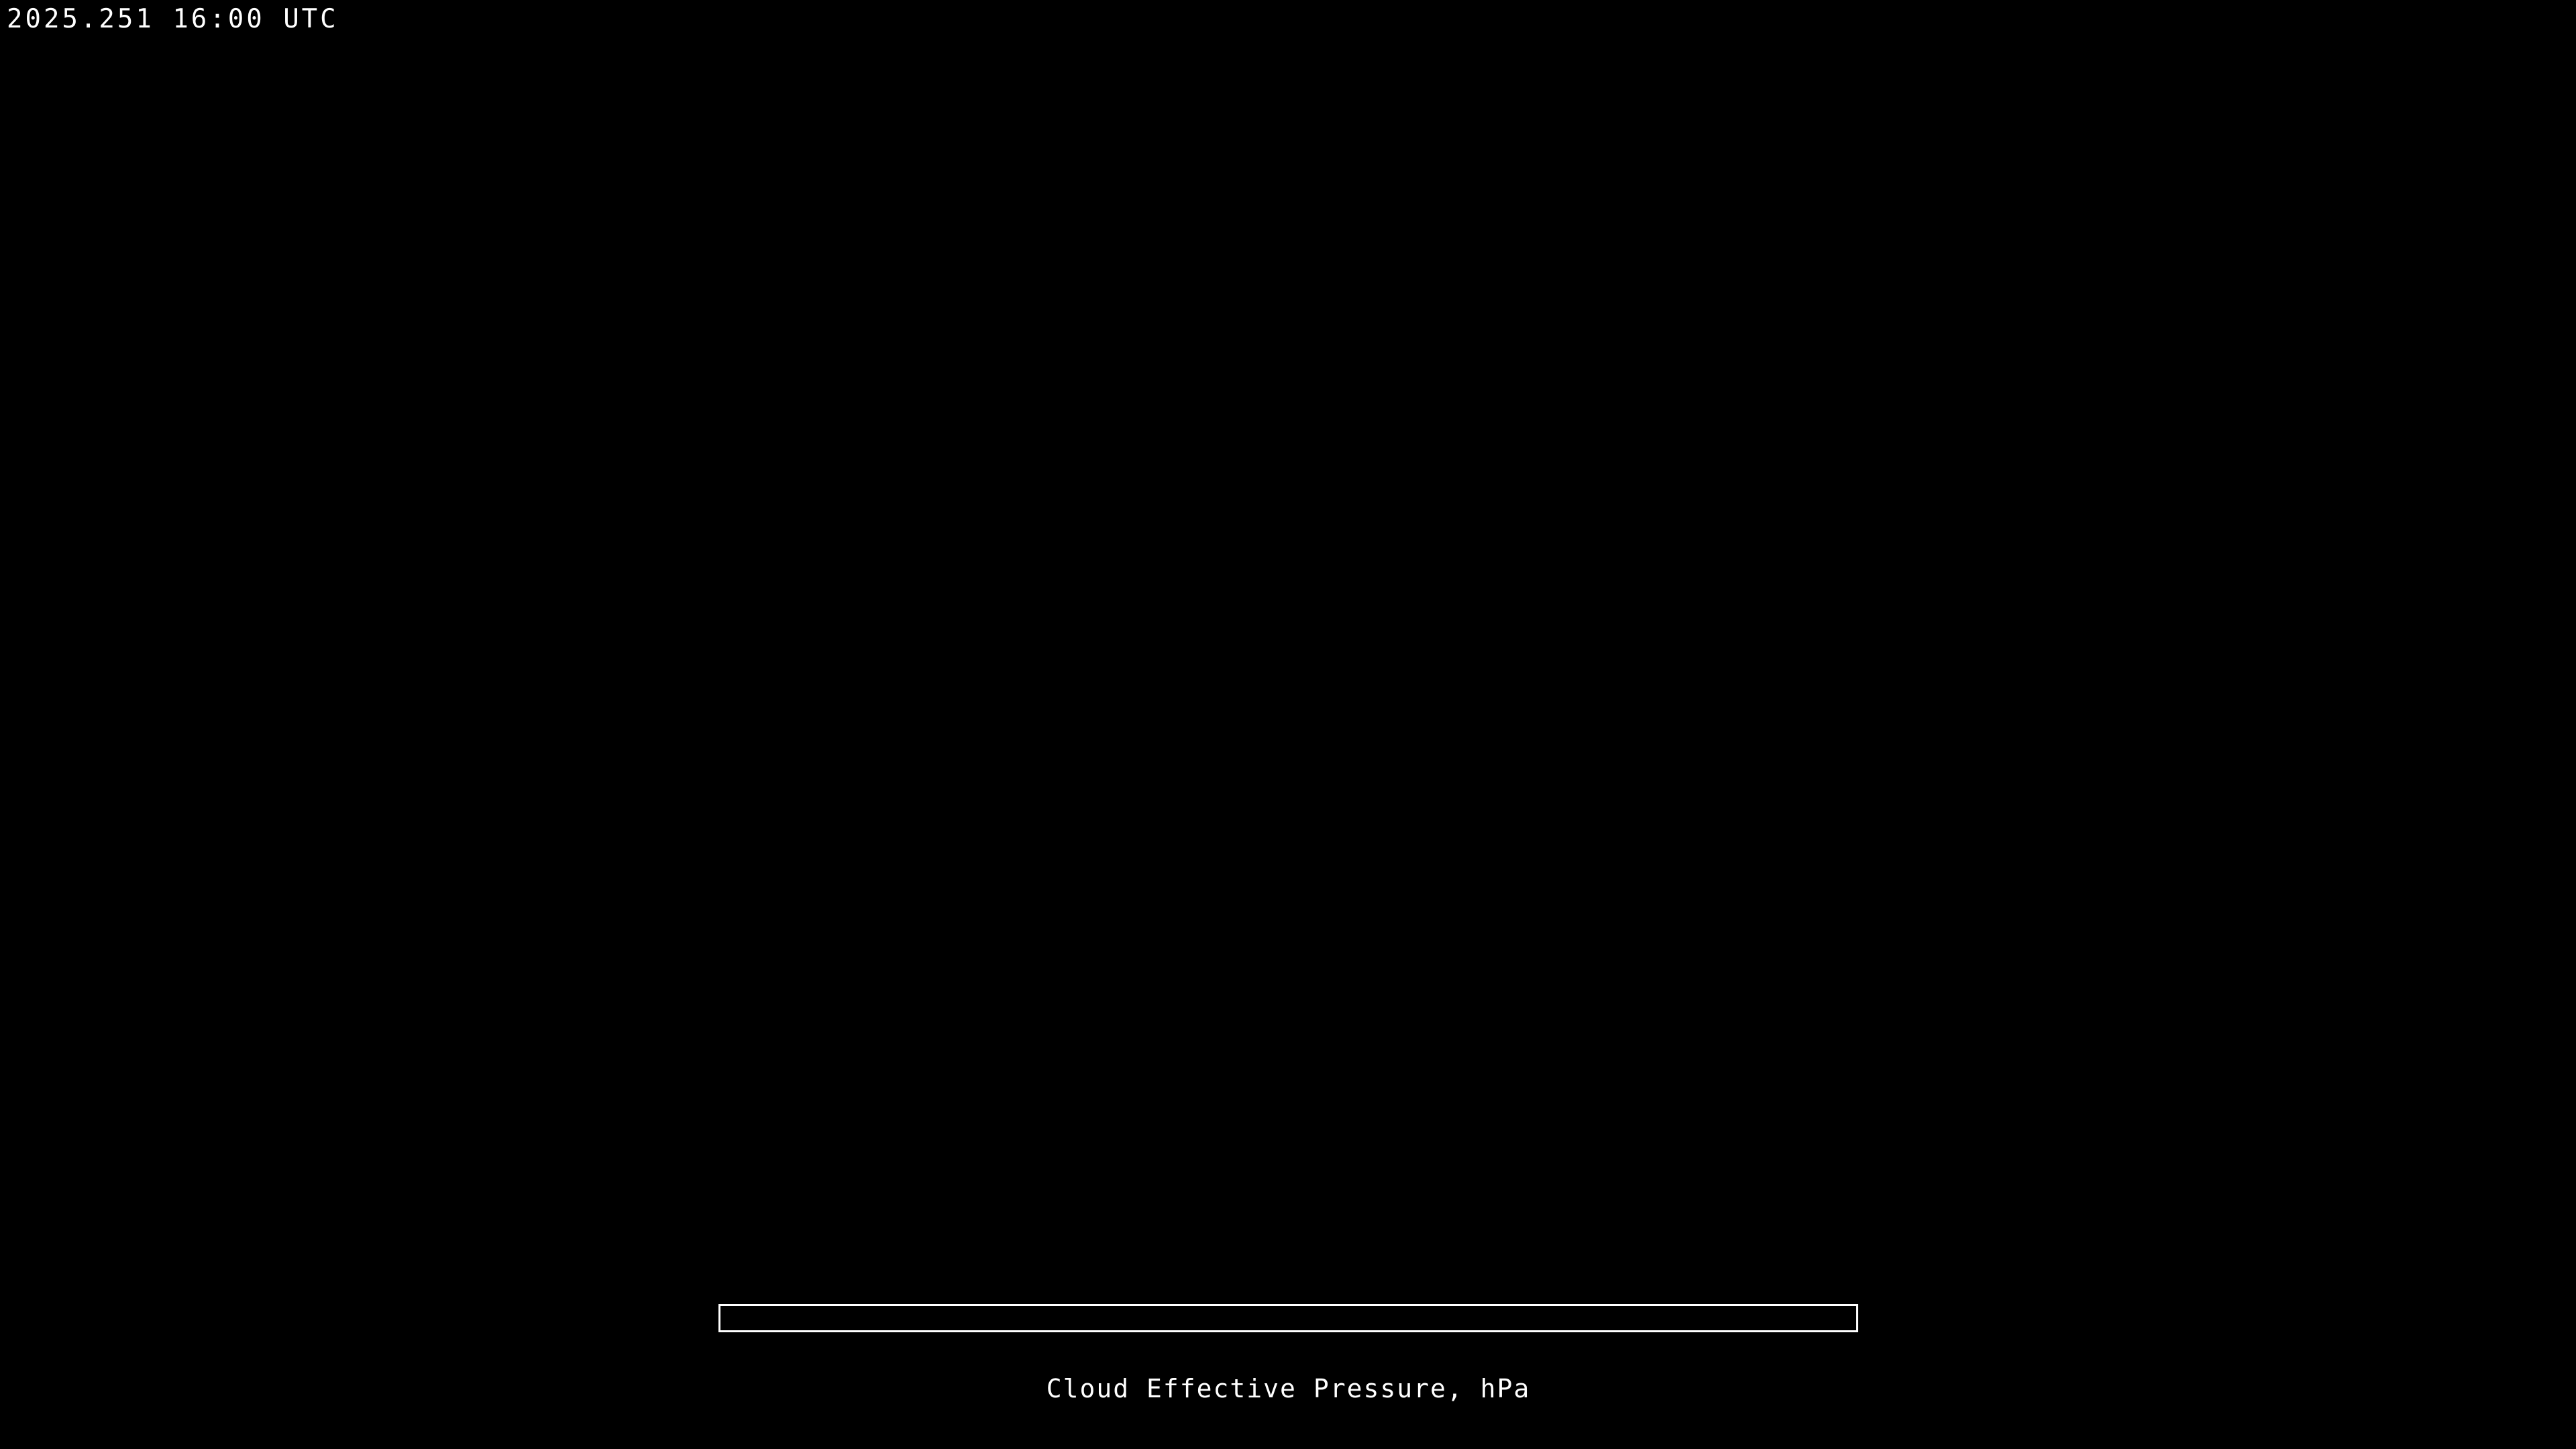  I want to click on colorbar: Cloud Effective Pressure, hPa, so click(1288, 1353).